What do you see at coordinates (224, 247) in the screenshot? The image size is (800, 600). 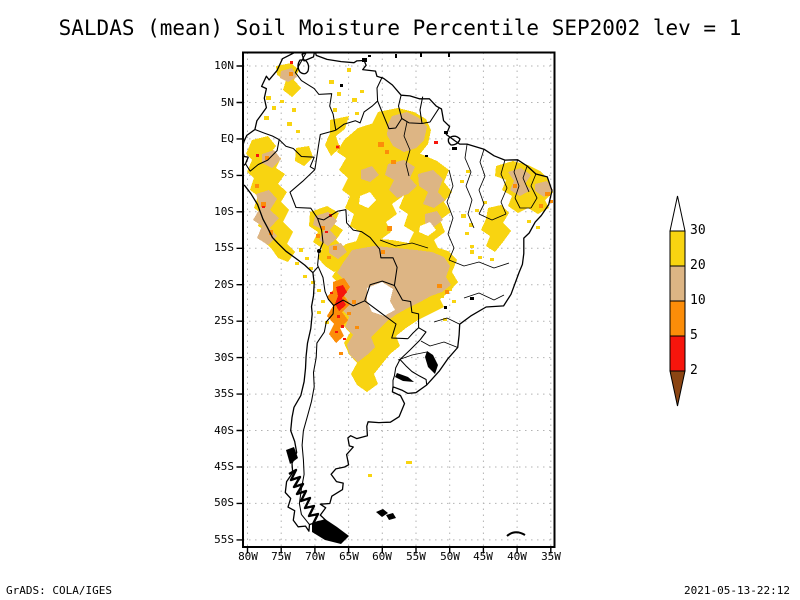 I see `lat-tick-label: 15S` at bounding box center [224, 247].